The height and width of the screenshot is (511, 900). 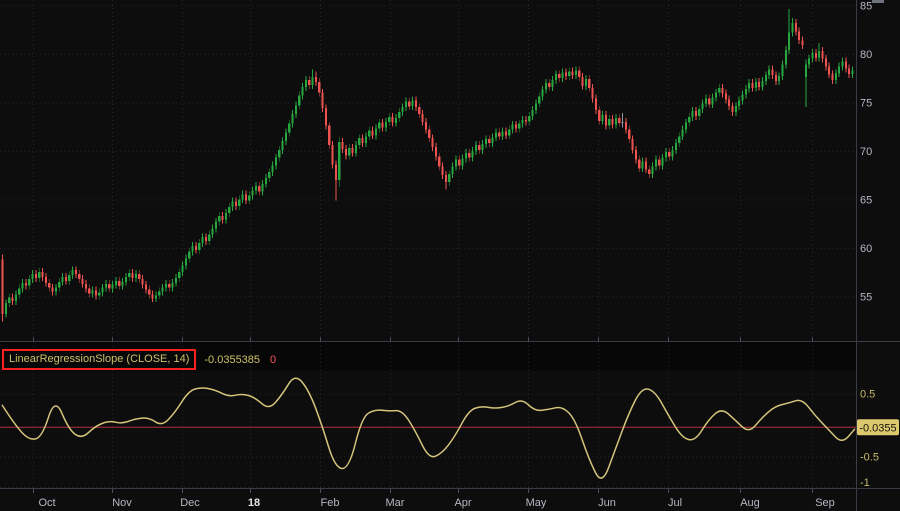 I want to click on indicator-axis-labels: 0.5 -0.5 -1, so click(x=869, y=439).